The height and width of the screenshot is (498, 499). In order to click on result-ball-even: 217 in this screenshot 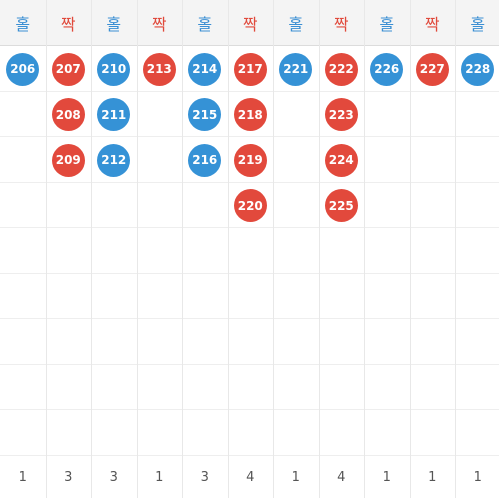, I will do `click(250, 69)`.